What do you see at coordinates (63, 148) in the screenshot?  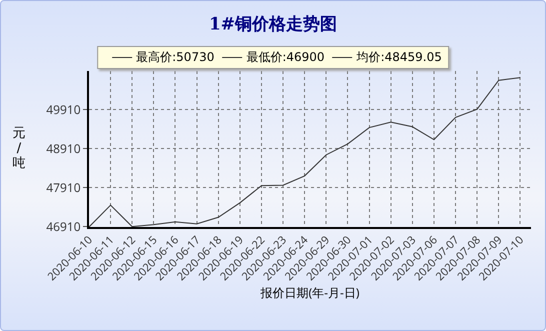 I see `y-tick-label: 48910` at bounding box center [63, 148].